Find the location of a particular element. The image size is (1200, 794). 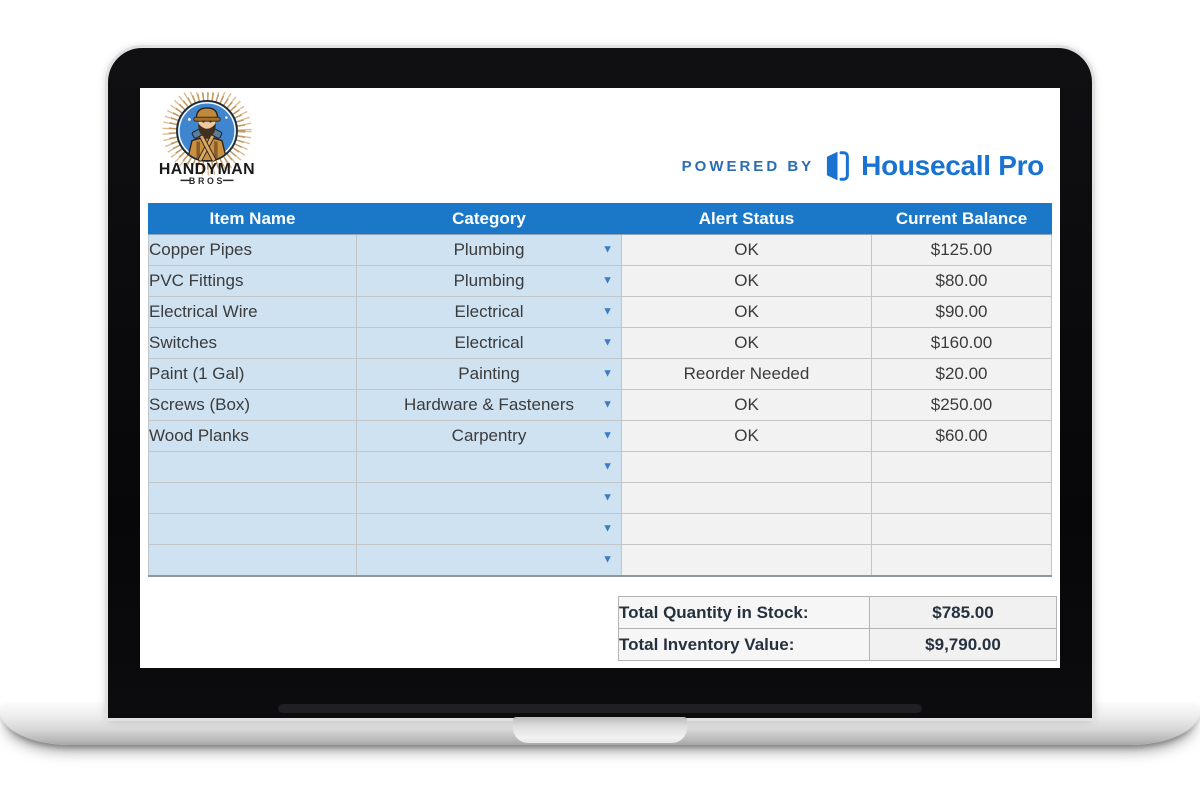

table-row: Copper Pipes Plumbing ▼ OK $125.00 is located at coordinates (600, 250).